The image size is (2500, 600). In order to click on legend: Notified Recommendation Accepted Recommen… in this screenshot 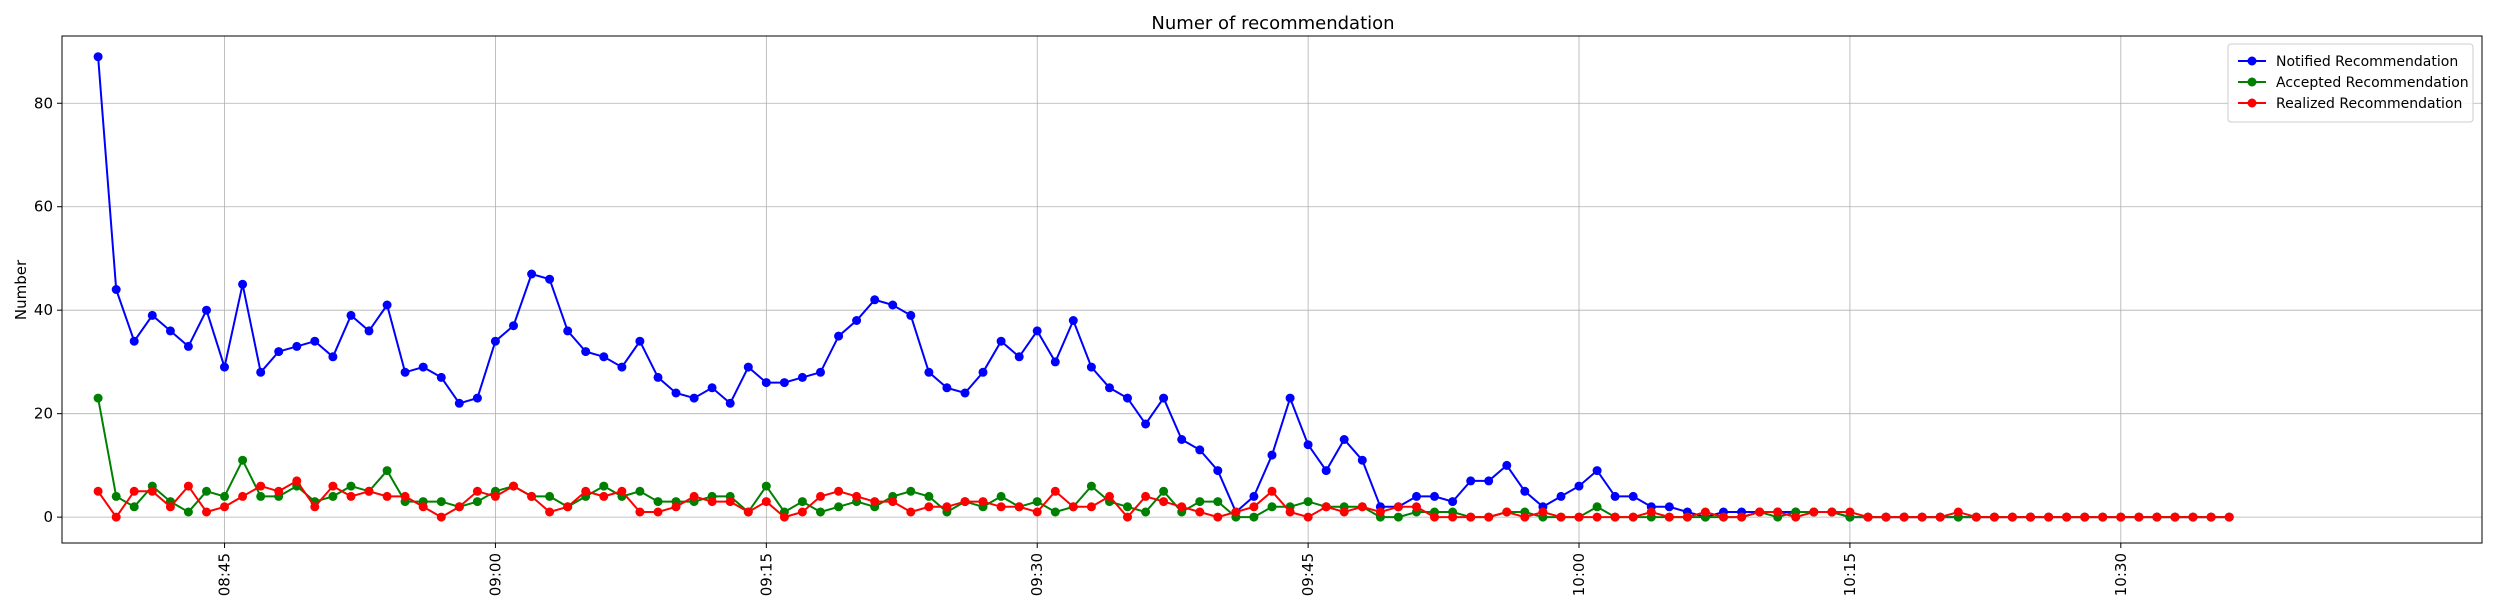, I will do `click(2350, 83)`.